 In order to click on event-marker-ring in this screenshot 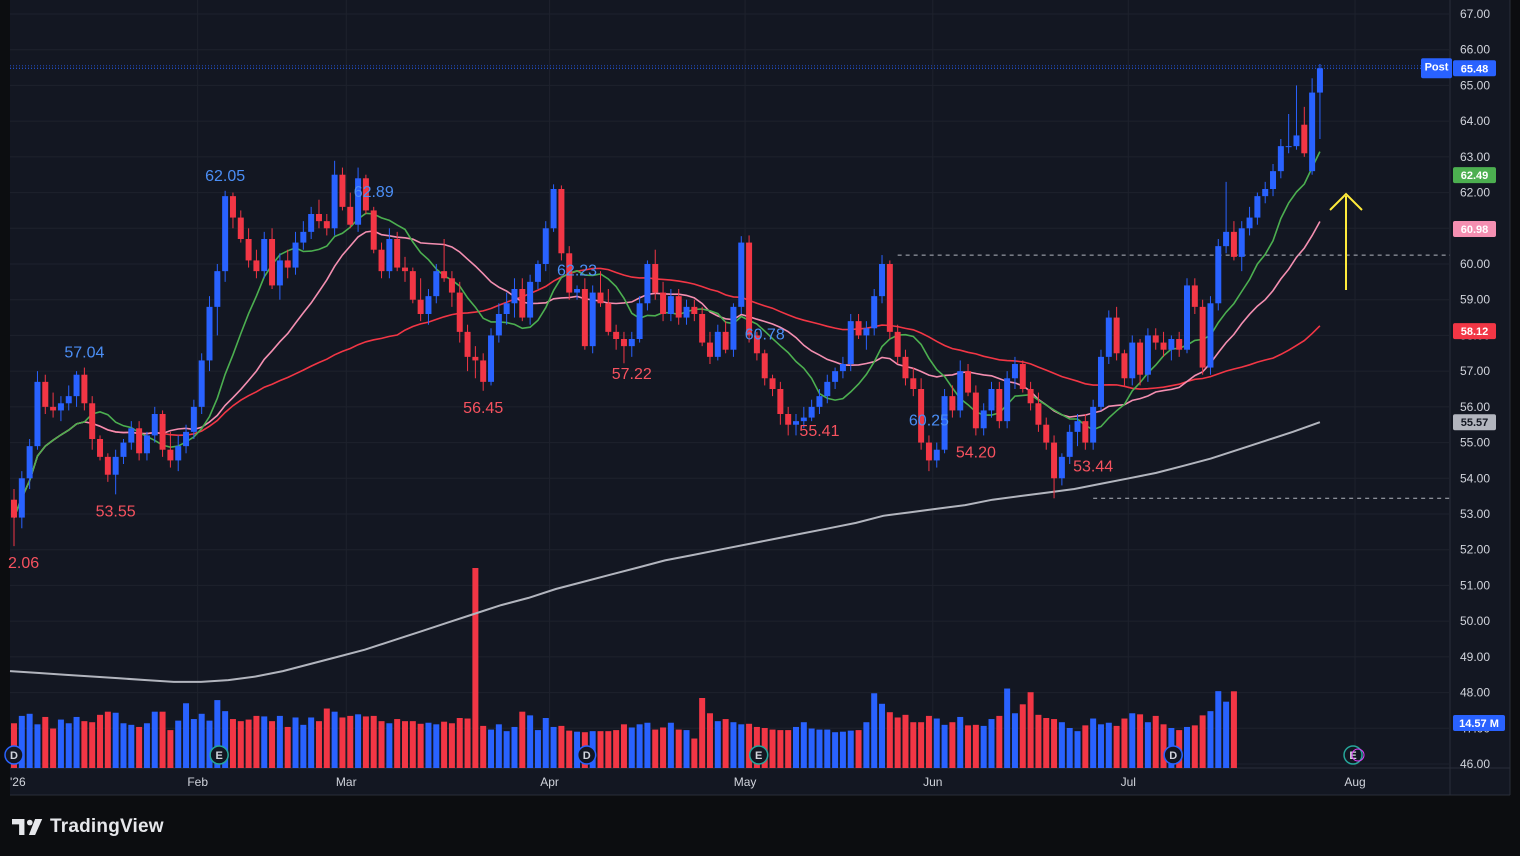, I will do `click(1358, 755)`.